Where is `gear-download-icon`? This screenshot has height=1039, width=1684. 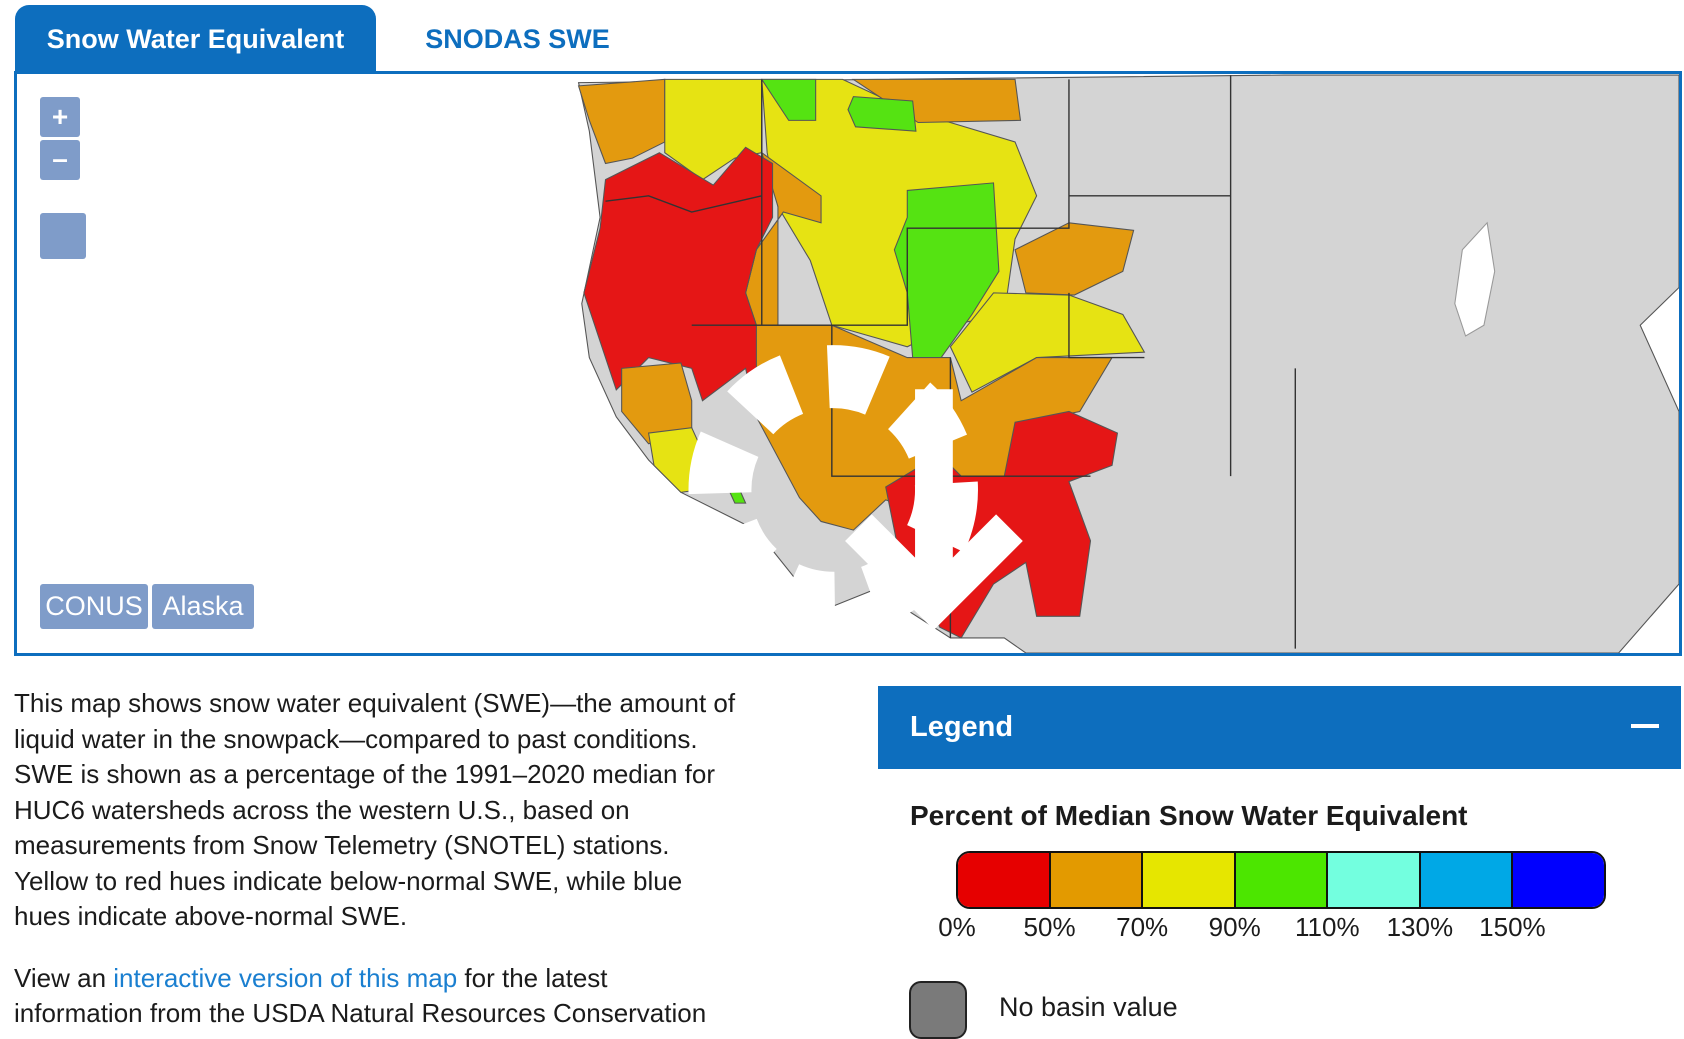
gear-download-icon is located at coordinates (855, 490).